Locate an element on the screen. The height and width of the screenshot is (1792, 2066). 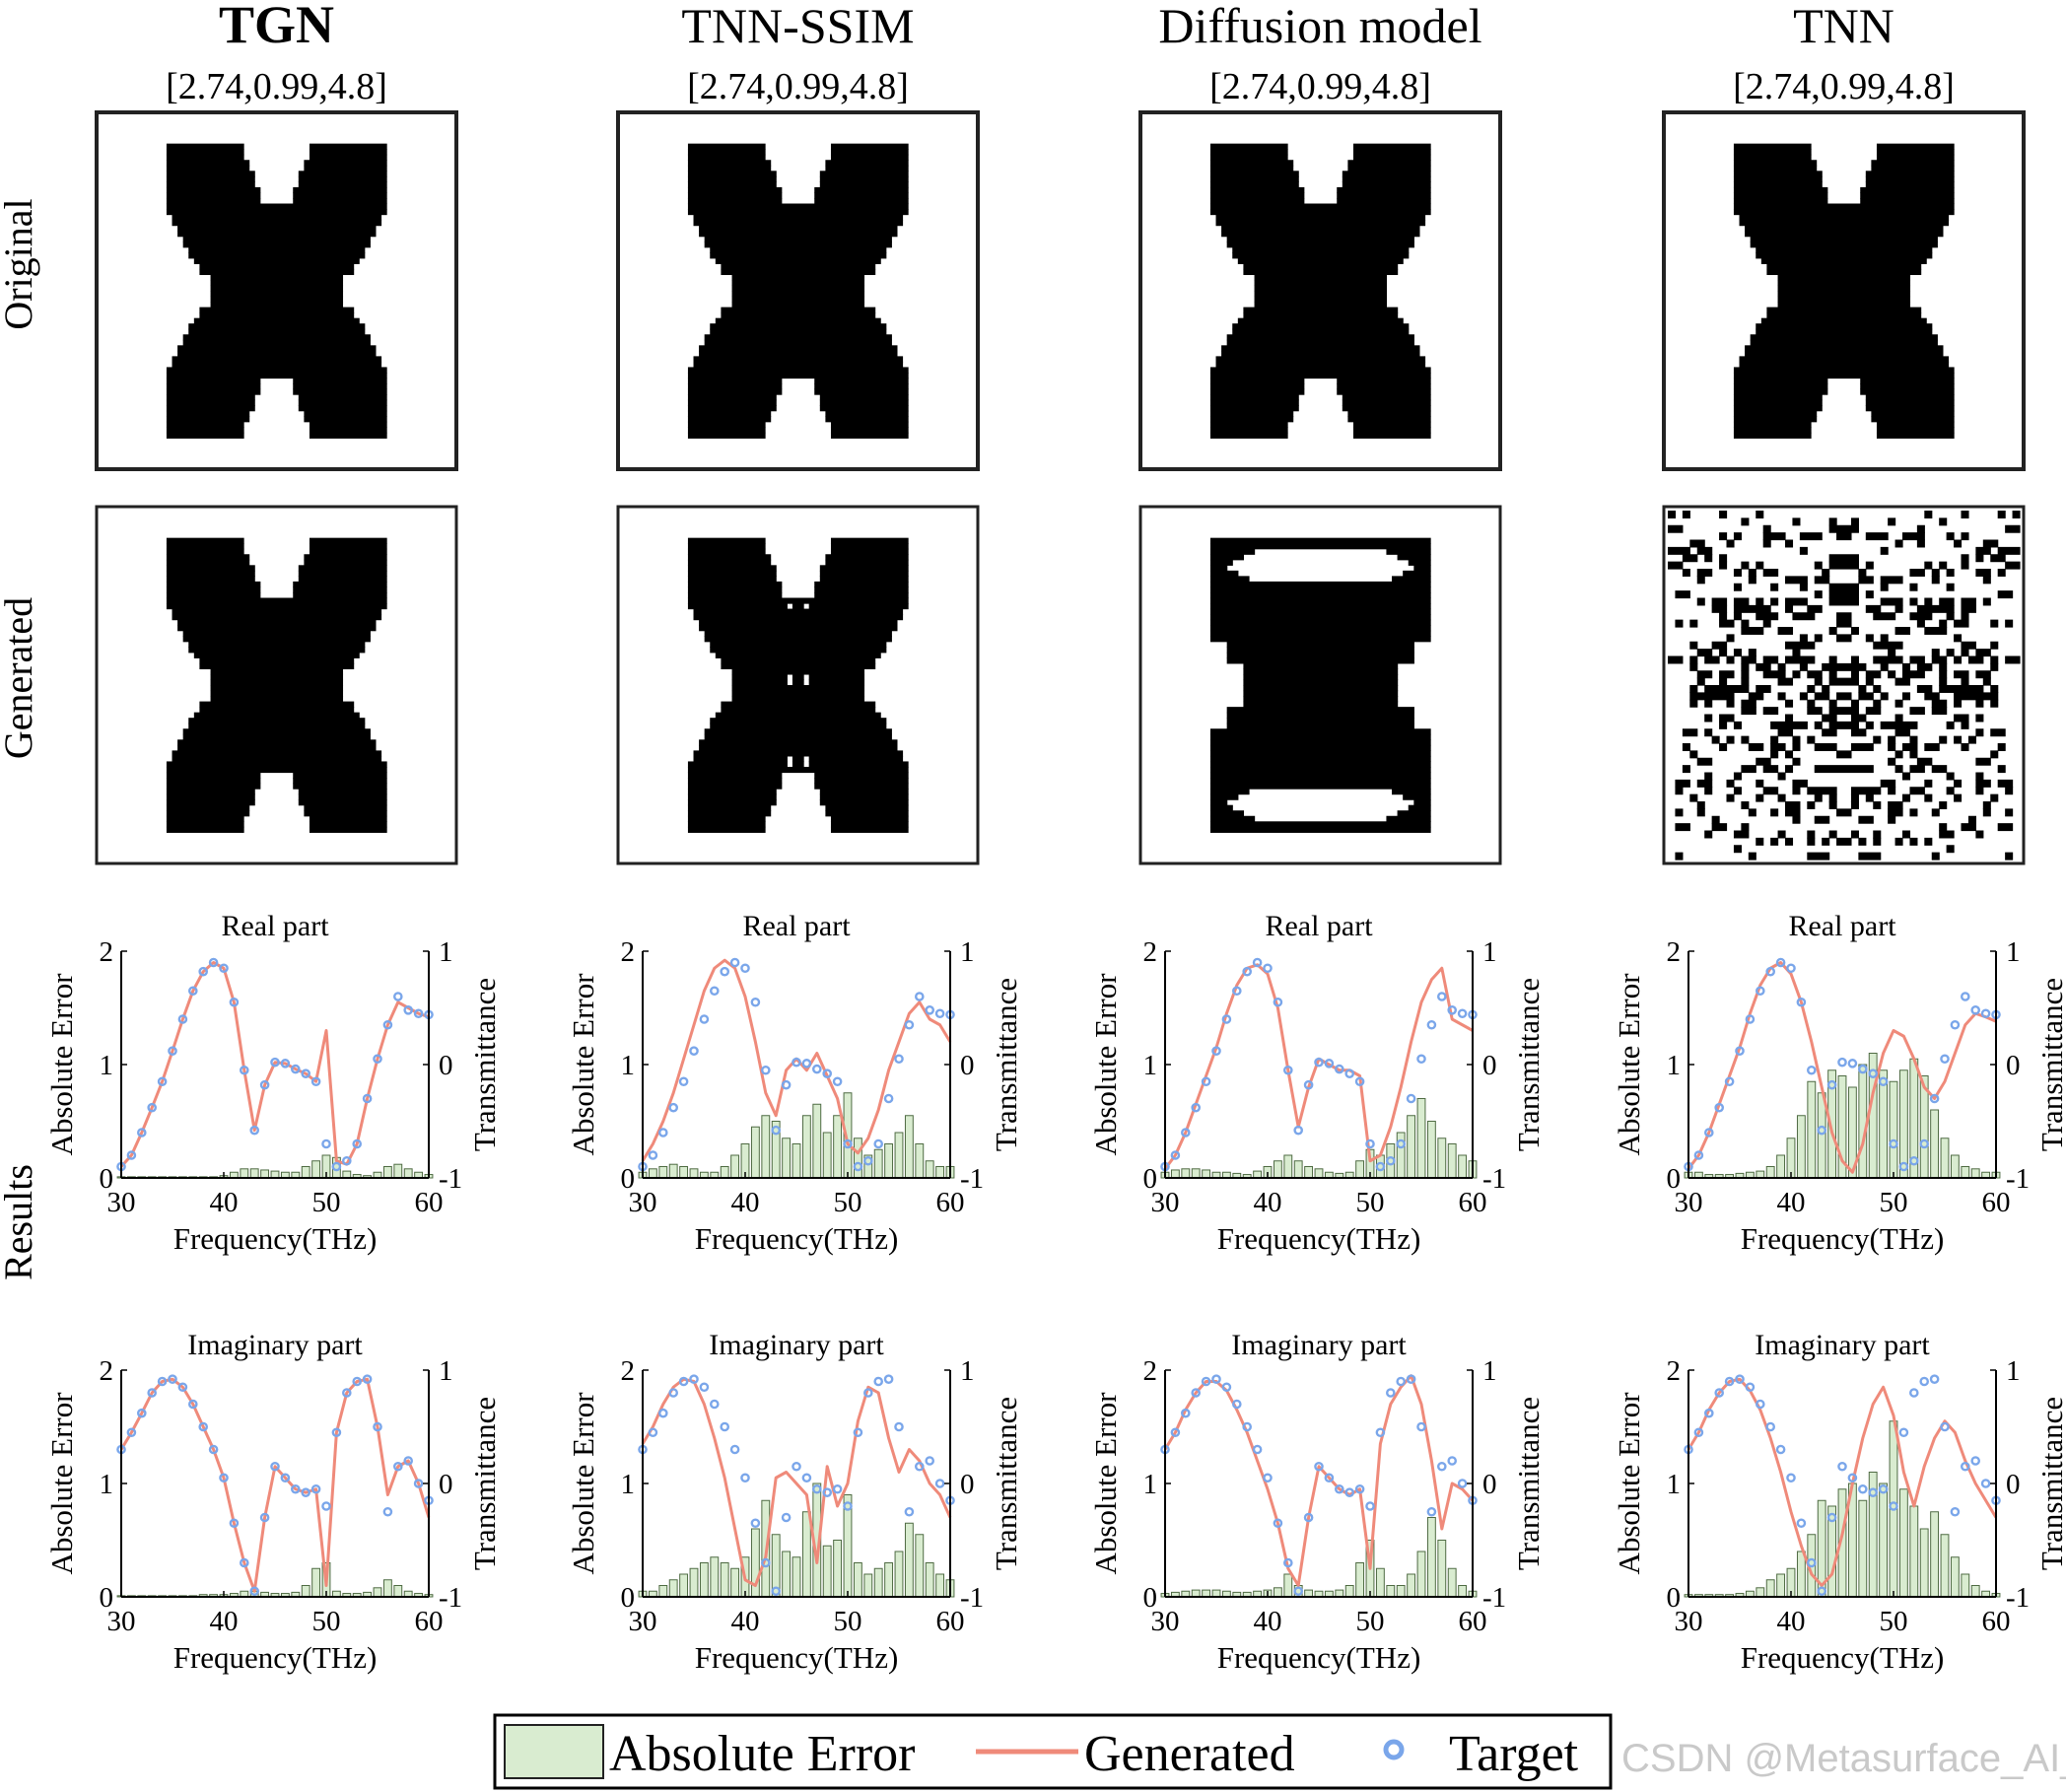
col0-imag-ytick-left-label: 2 is located at coordinates (107, 1371).